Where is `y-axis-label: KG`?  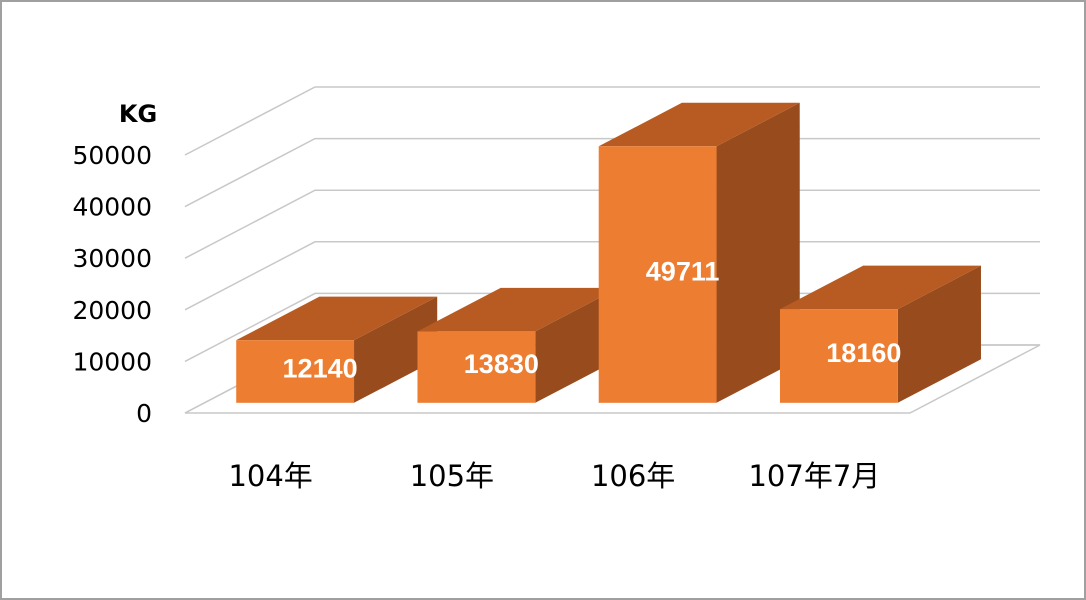
y-axis-label: KG is located at coordinates (138, 114).